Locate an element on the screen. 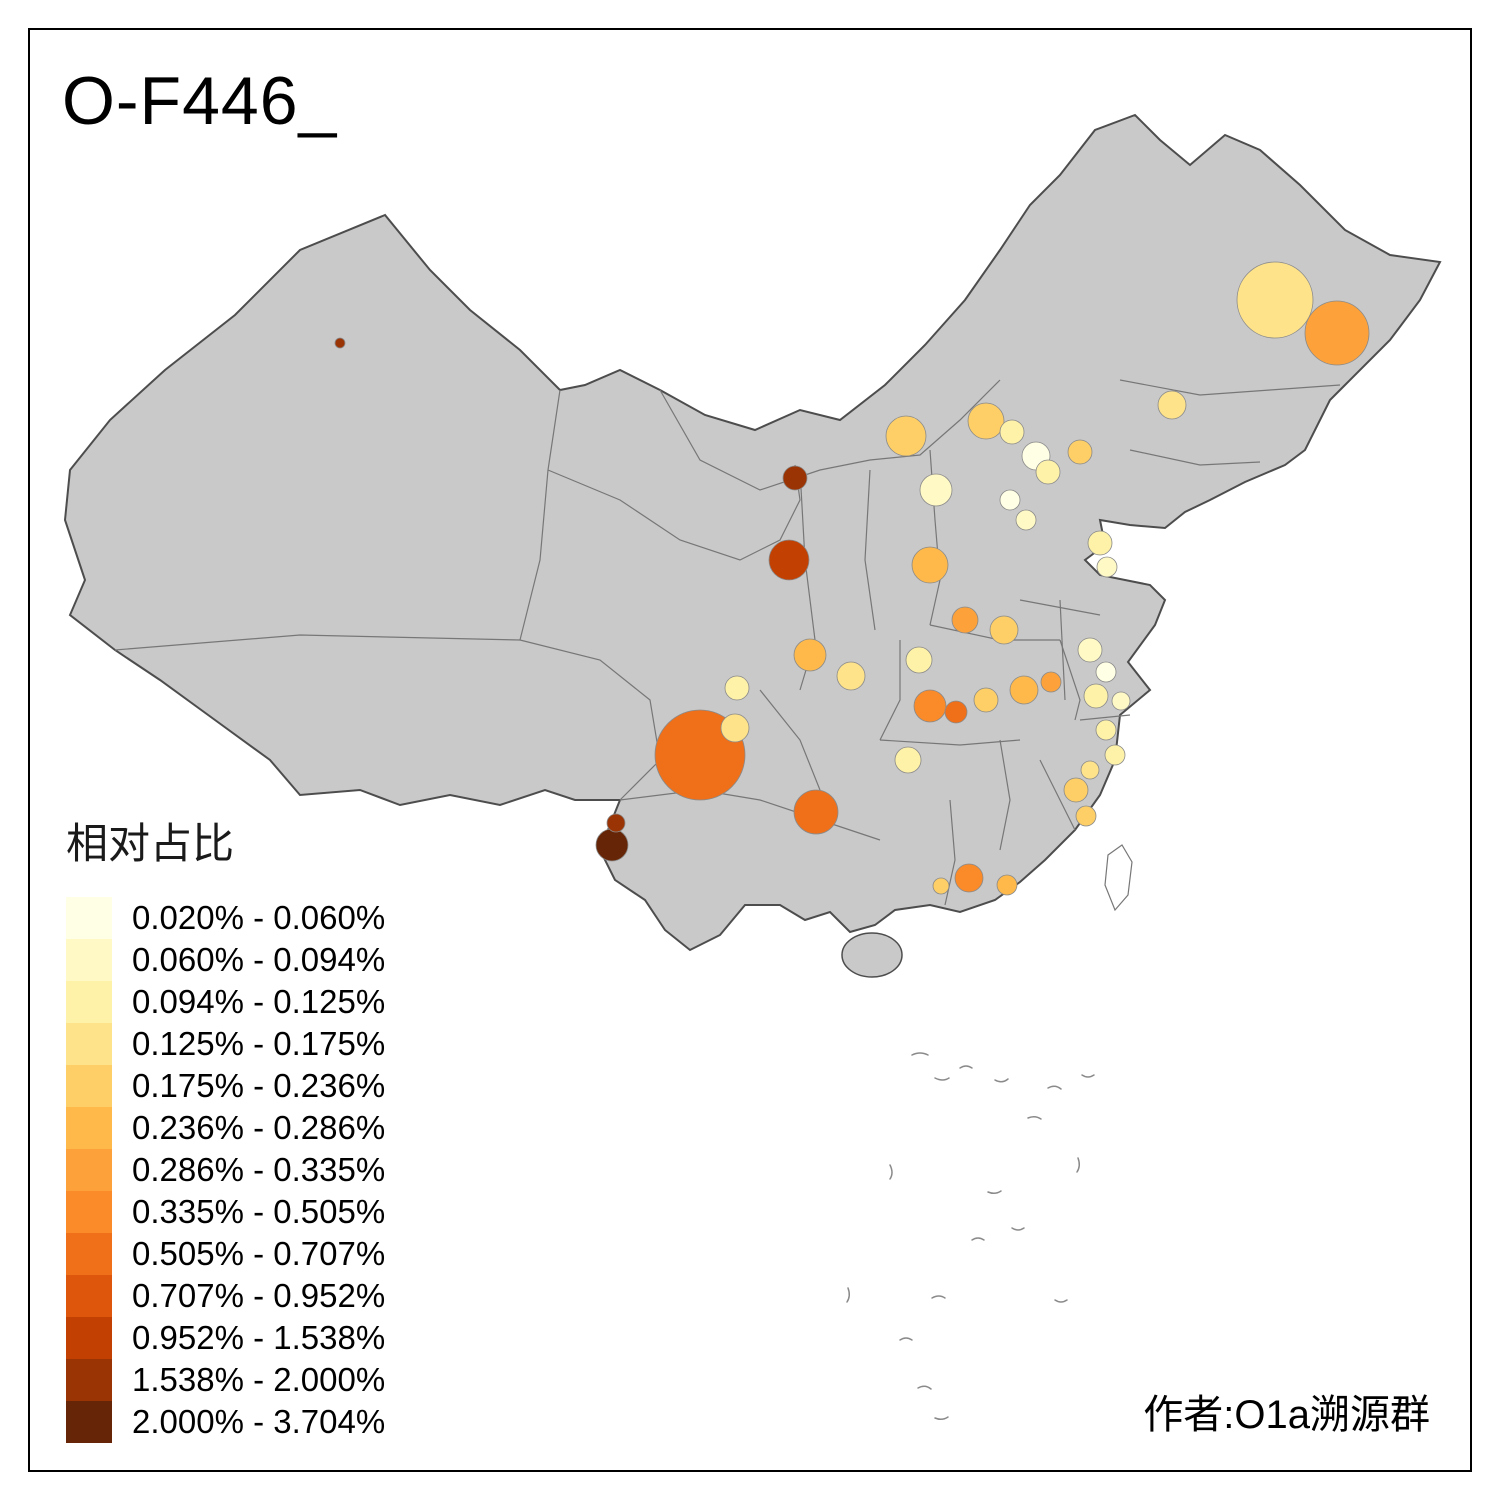 The width and height of the screenshot is (1500, 1500). legend-item: 0.236% - 0.286% is located at coordinates (246, 1128).